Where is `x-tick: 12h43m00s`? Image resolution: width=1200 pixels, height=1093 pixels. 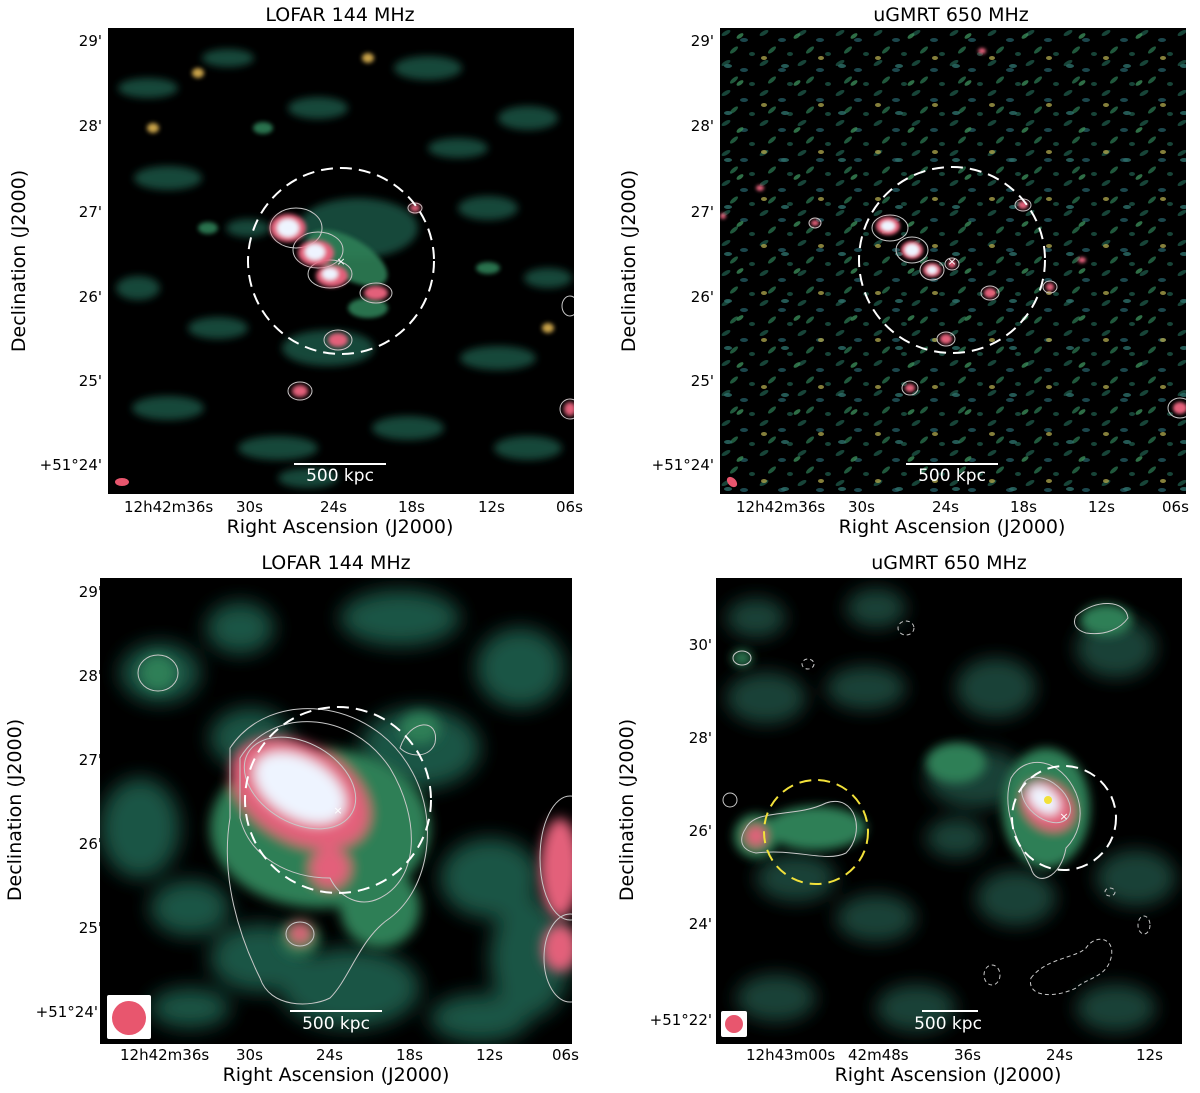 x-tick: 12h43m00s is located at coordinates (791, 1055).